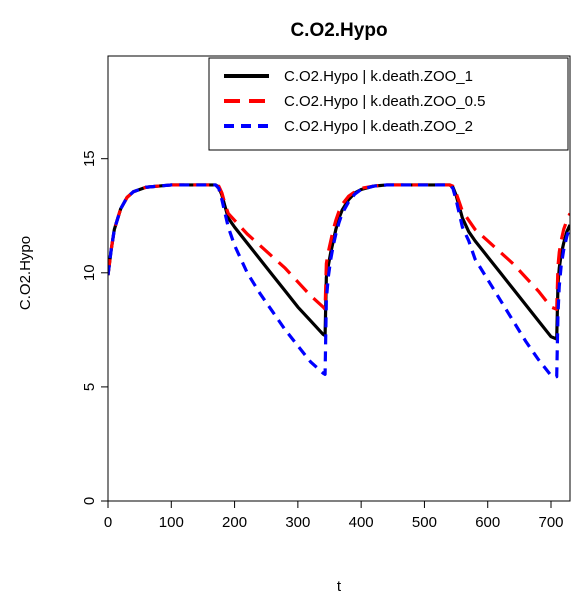 This screenshot has width=572, height=598. I want to click on y-tick-label: 10, so click(89, 272).